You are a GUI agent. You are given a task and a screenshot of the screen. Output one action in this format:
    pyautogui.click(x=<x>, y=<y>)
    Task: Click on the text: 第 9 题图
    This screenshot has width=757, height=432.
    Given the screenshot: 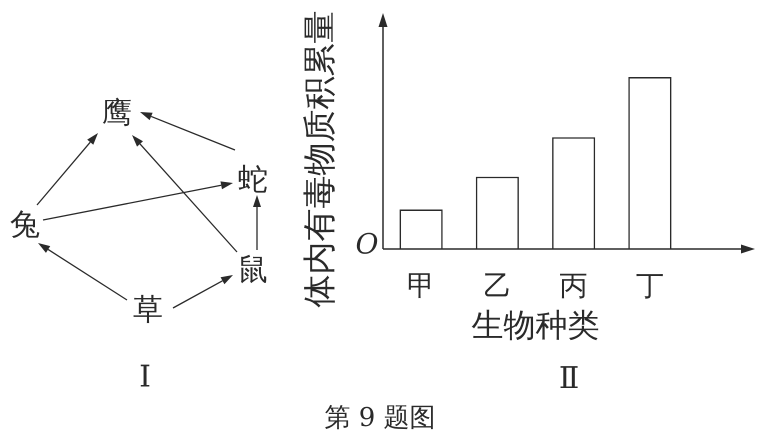 What is the action you would take?
    pyautogui.click(x=380, y=417)
    